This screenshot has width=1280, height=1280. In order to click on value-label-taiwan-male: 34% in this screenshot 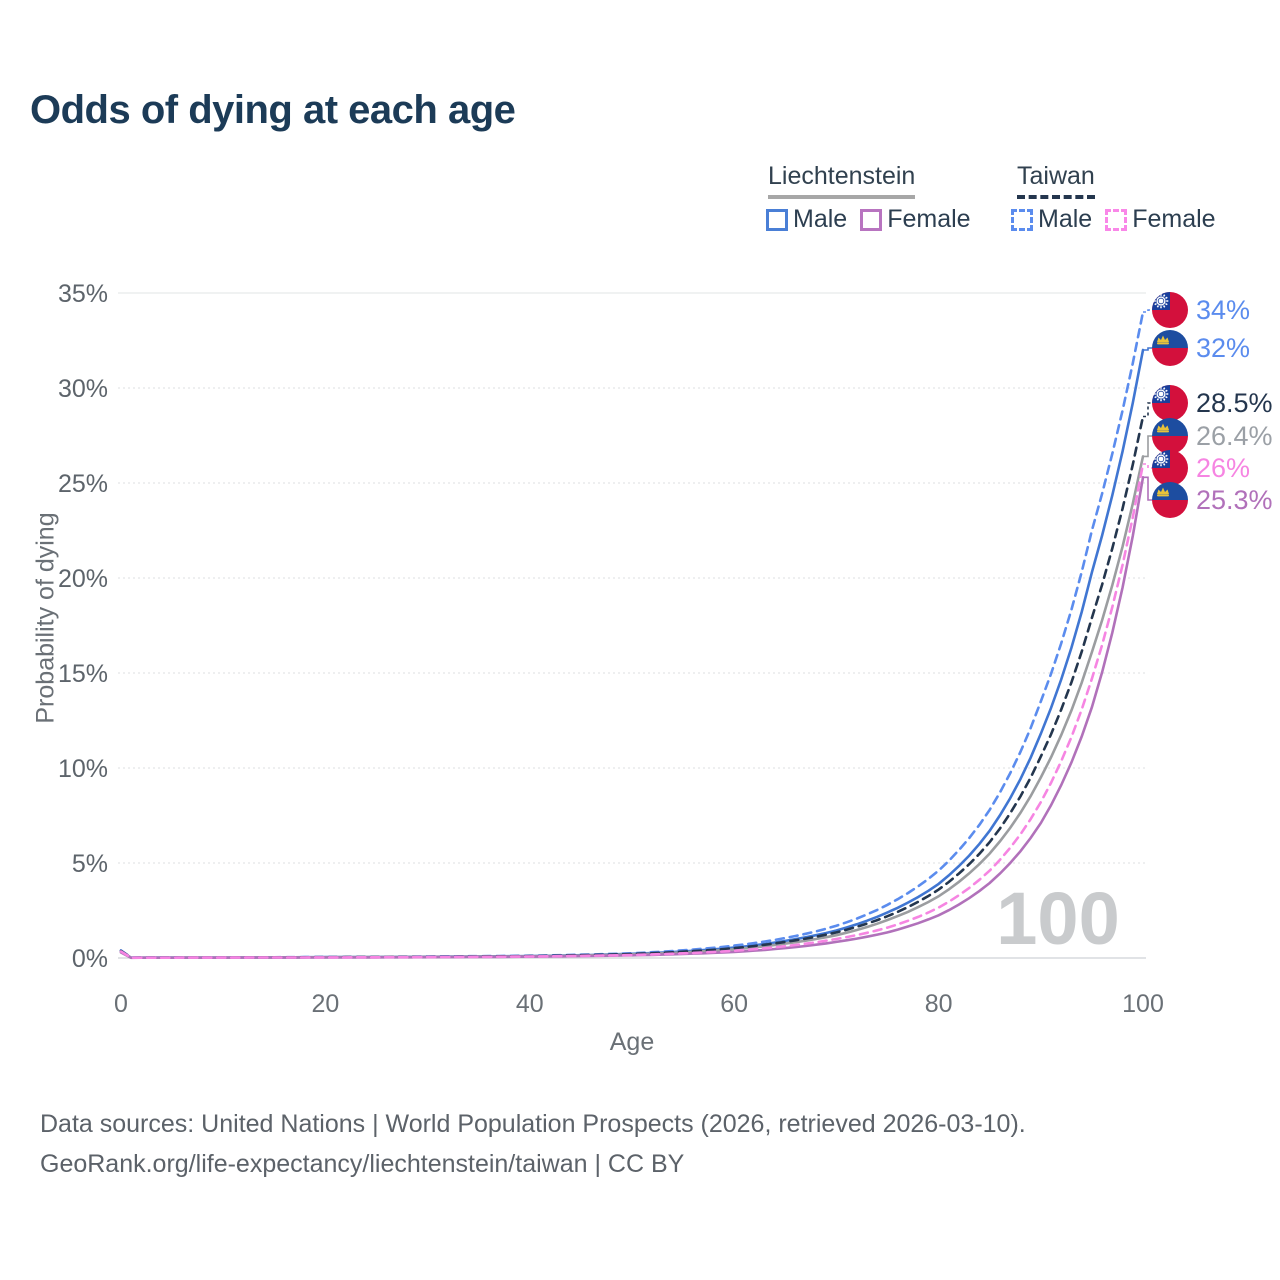, I will do `click(1201, 310)`.